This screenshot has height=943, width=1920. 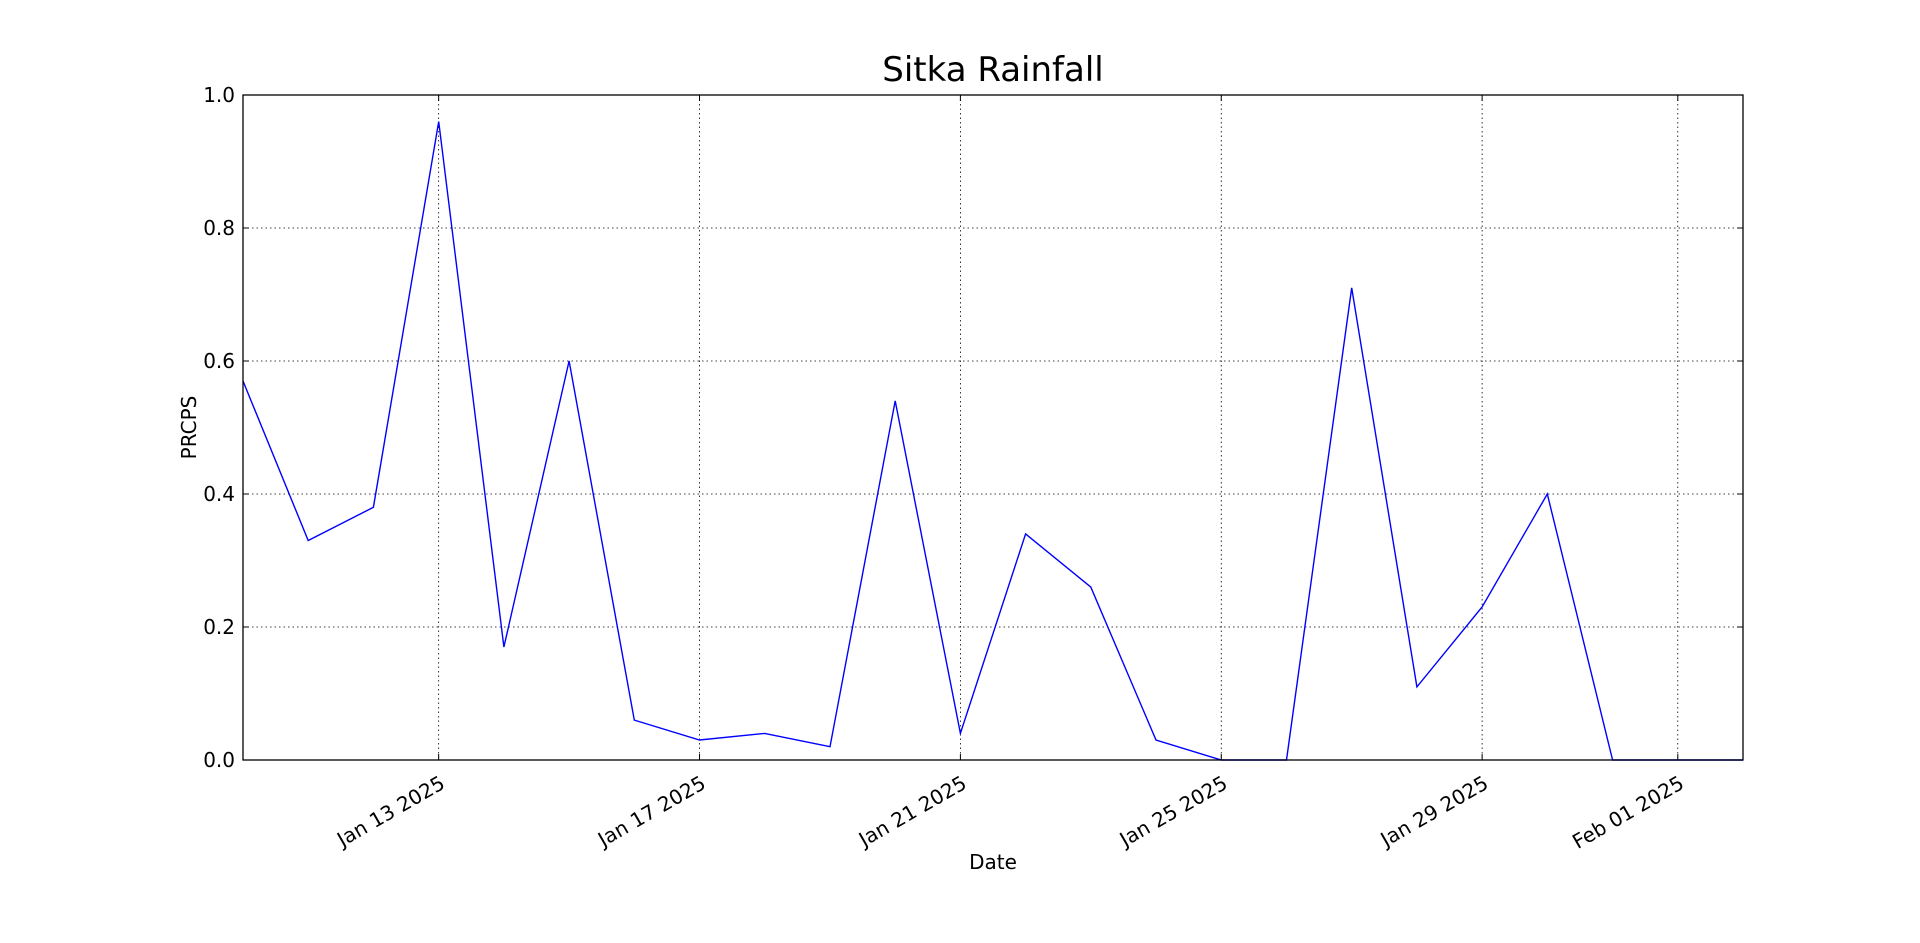 I want to click on x-tick-label: Jan 21 2025, so click(x=912, y=812).